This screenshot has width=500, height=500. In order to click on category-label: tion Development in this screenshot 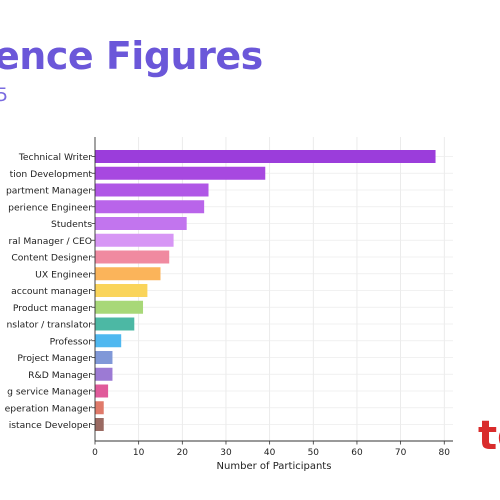, I will do `click(51, 174)`.